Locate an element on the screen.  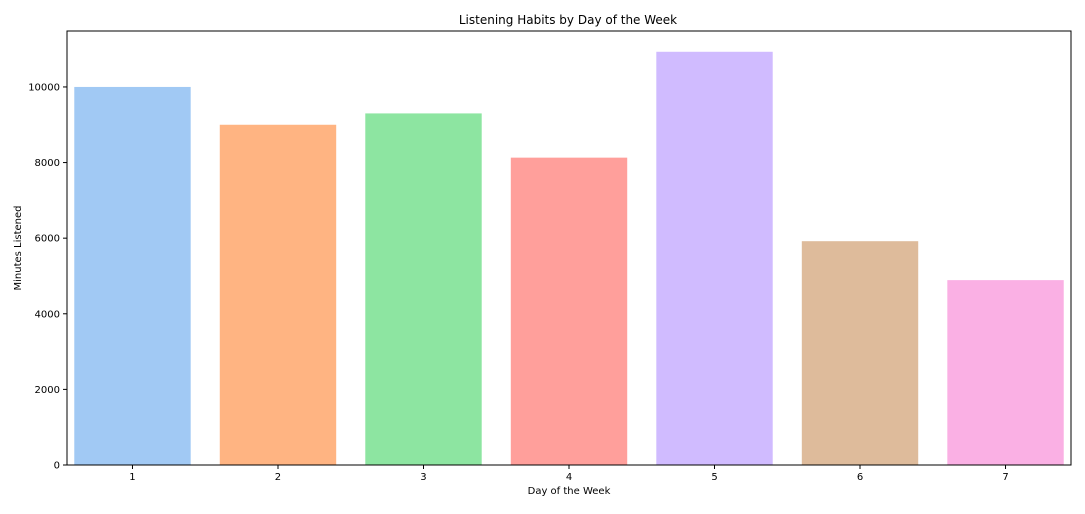
x-tick-label: 5 is located at coordinates (714, 477).